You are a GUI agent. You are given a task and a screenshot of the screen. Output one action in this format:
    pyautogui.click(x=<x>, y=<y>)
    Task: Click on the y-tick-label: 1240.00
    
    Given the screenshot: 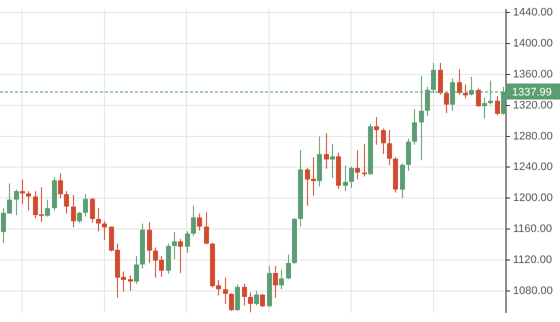 What is the action you would take?
    pyautogui.click(x=533, y=167)
    